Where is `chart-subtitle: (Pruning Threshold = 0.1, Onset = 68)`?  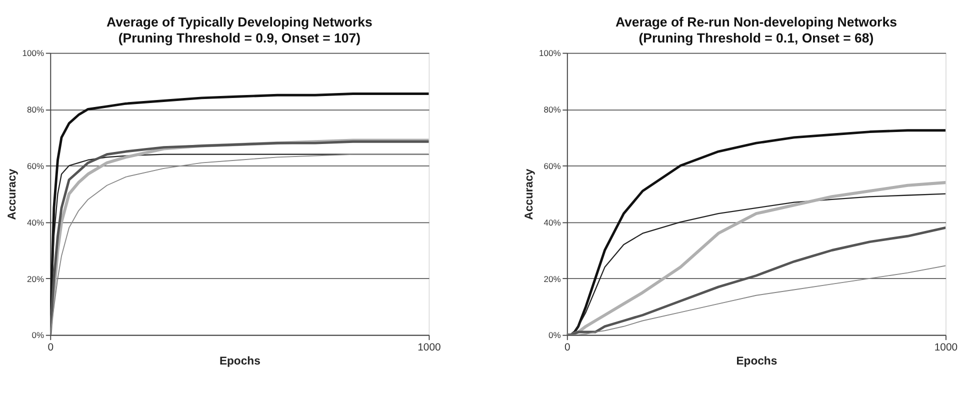 chart-subtitle: (Pruning Threshold = 0.1, Onset = 68) is located at coordinates (756, 38).